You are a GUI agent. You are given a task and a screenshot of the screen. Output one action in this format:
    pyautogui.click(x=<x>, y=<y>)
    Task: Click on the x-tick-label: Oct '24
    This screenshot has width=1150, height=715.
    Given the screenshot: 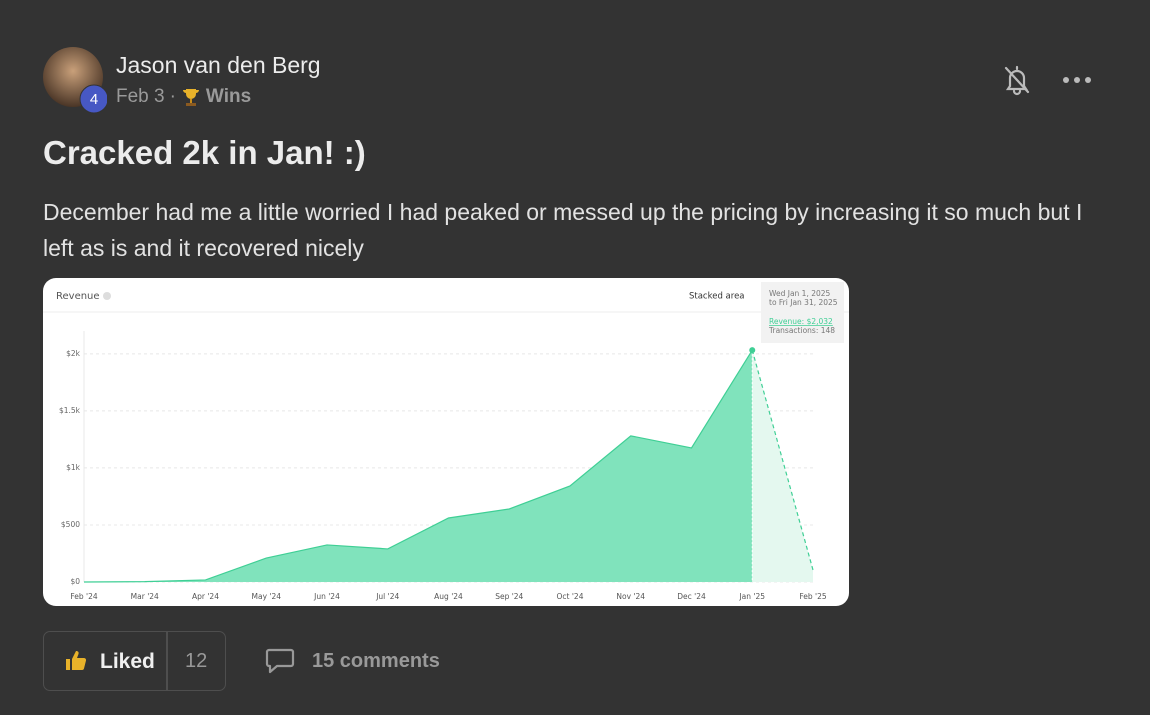 What is the action you would take?
    pyautogui.click(x=570, y=596)
    